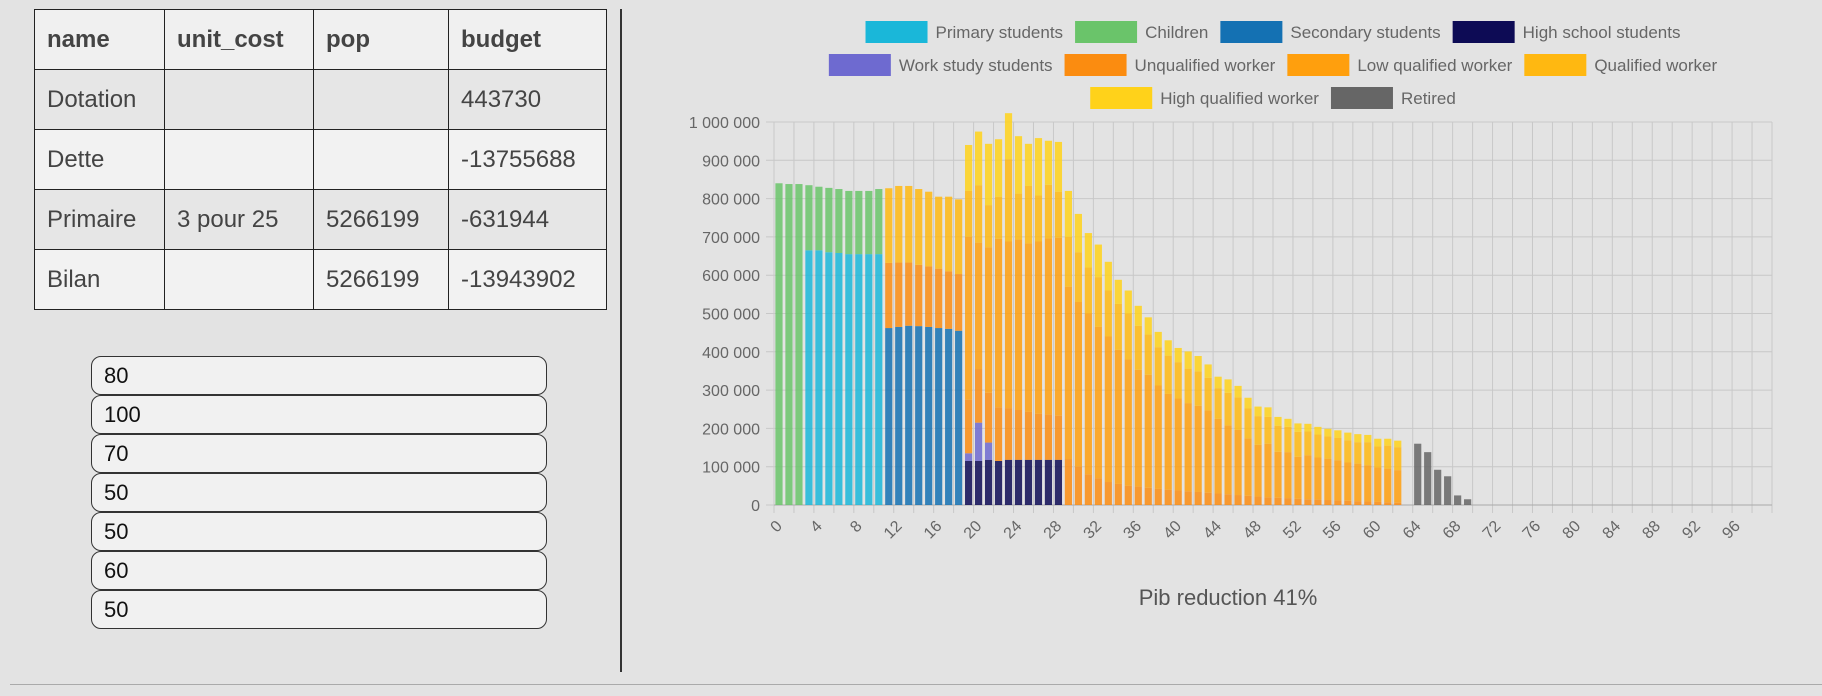 Image resolution: width=1822 pixels, height=696 pixels. What do you see at coordinates (1372, 530) in the screenshot?
I see `x-tick-label: 60` at bounding box center [1372, 530].